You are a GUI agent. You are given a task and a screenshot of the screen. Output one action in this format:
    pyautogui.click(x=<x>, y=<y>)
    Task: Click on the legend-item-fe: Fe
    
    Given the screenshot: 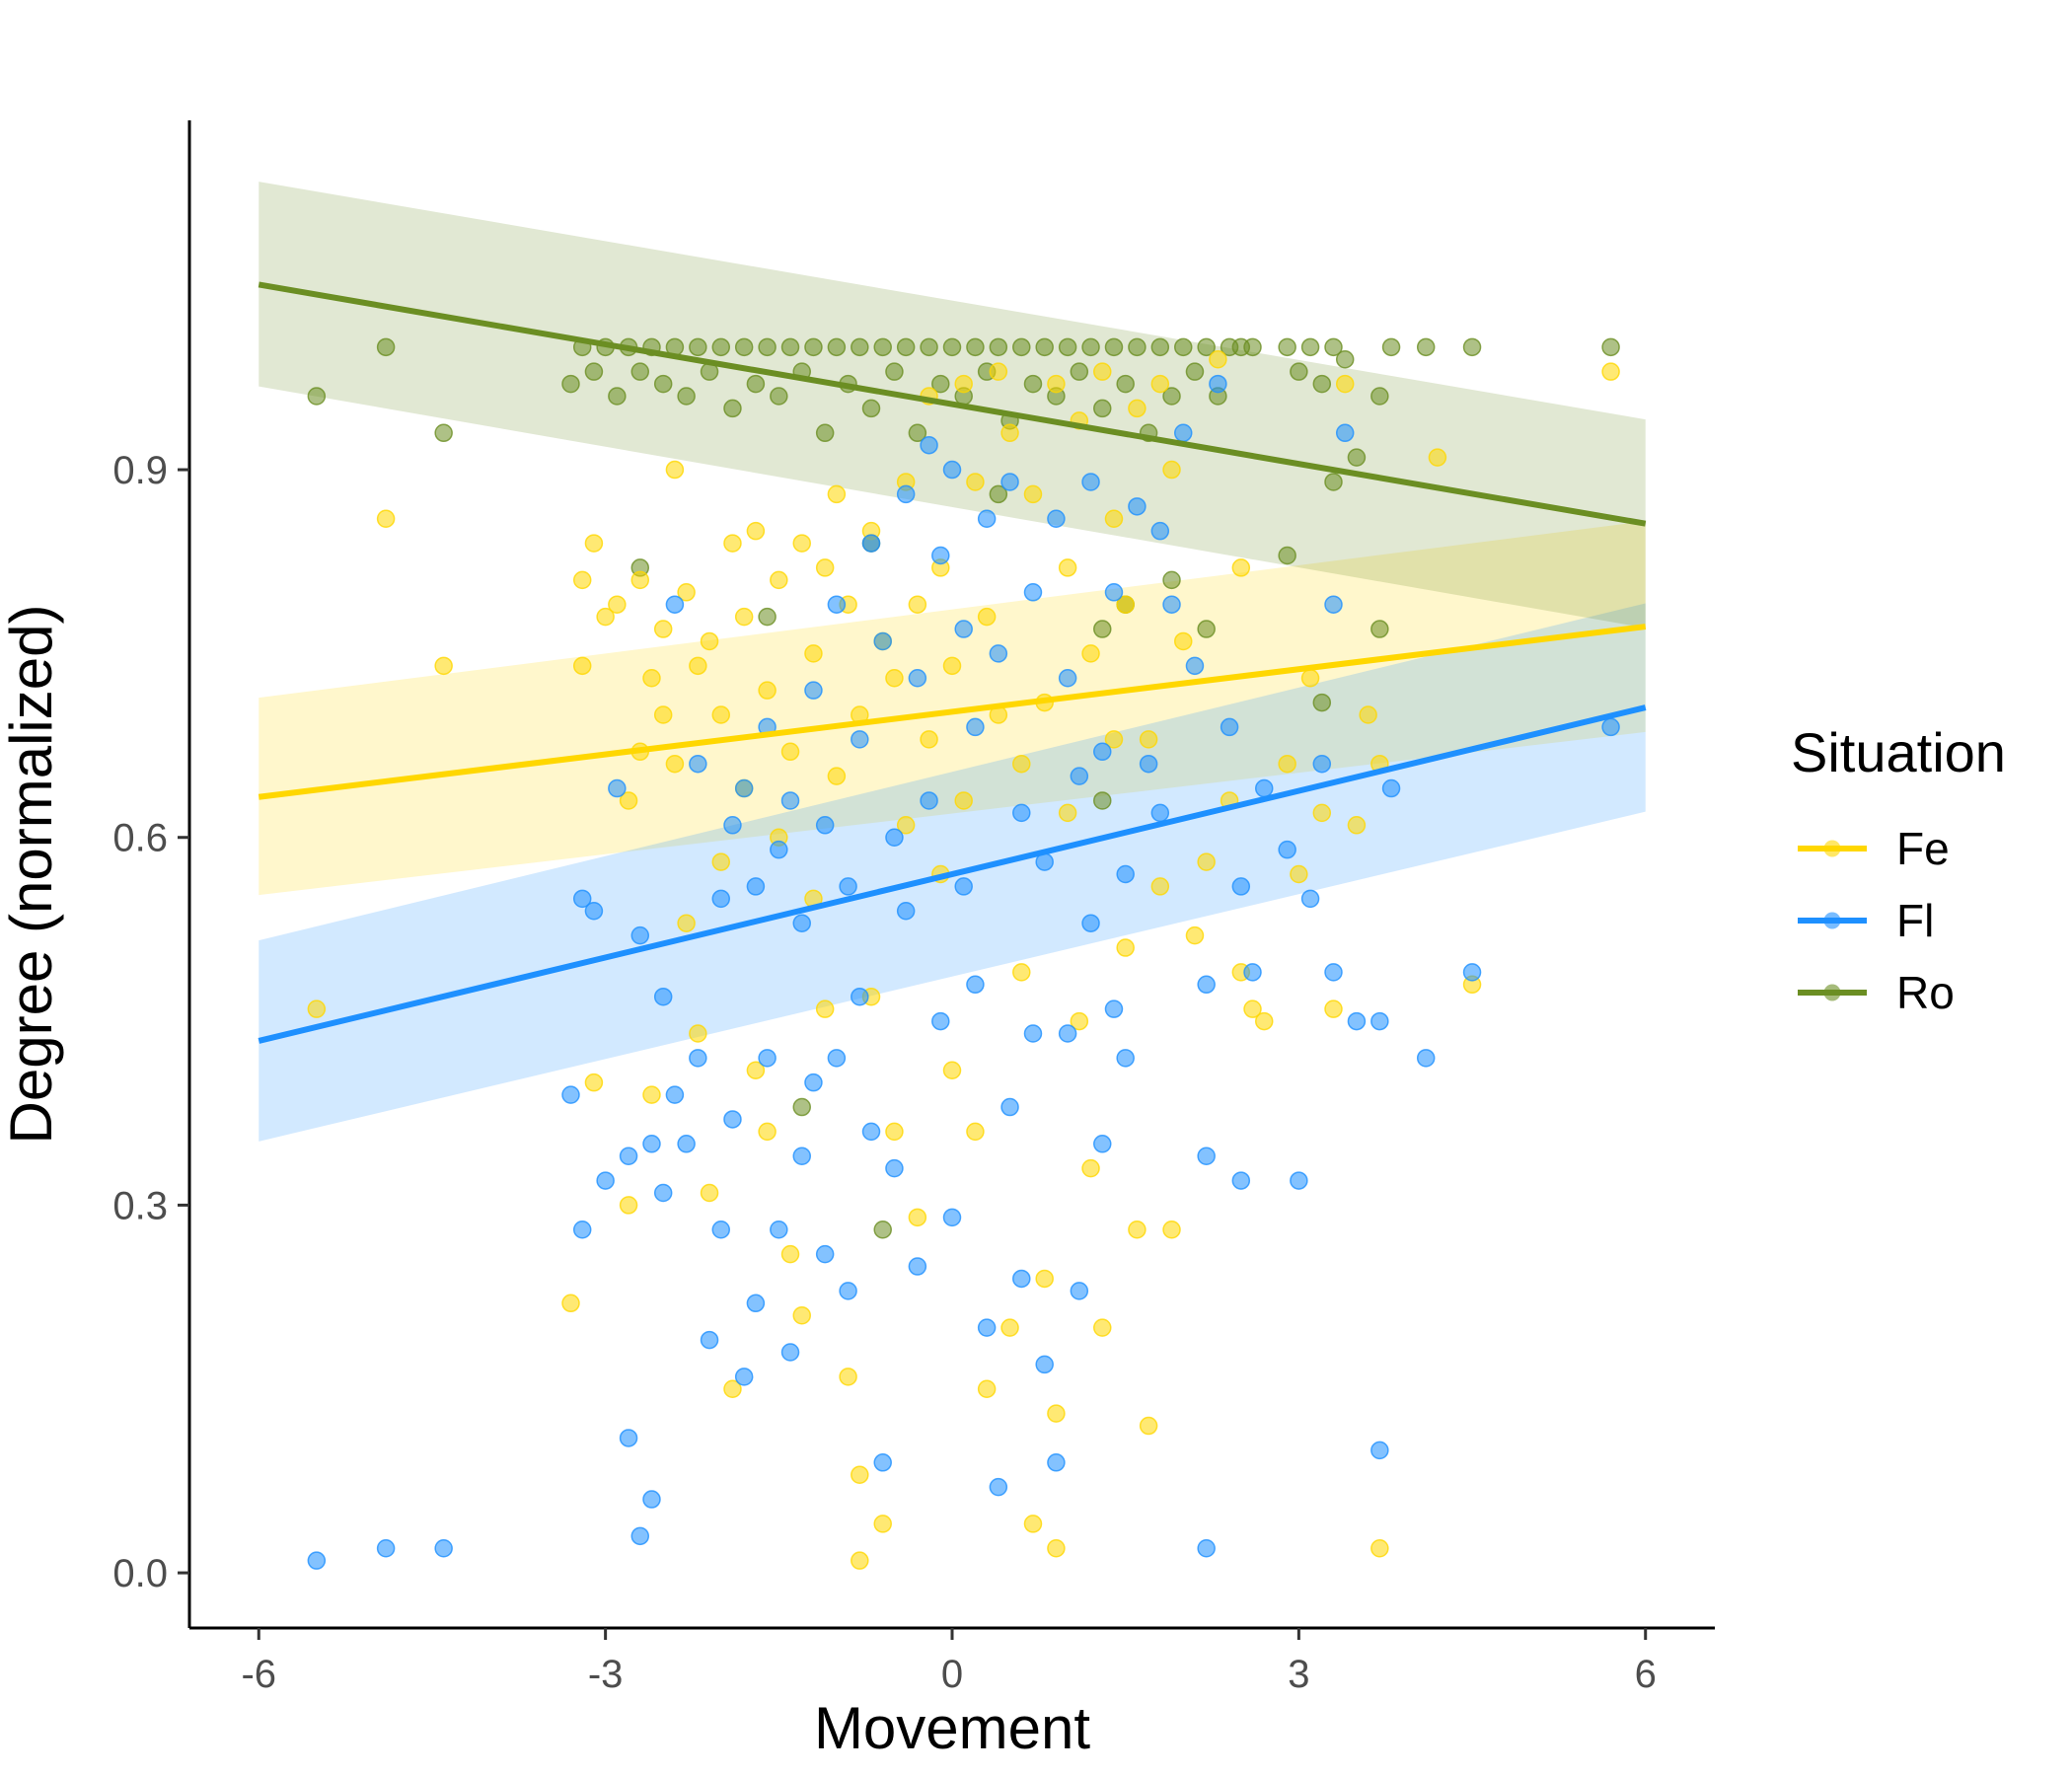 What is the action you would take?
    pyautogui.click(x=1874, y=849)
    